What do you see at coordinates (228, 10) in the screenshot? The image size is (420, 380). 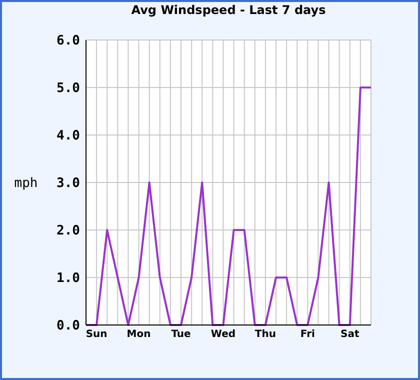 I see `chart-title: Avg Windspeed - Last 7 days` at bounding box center [228, 10].